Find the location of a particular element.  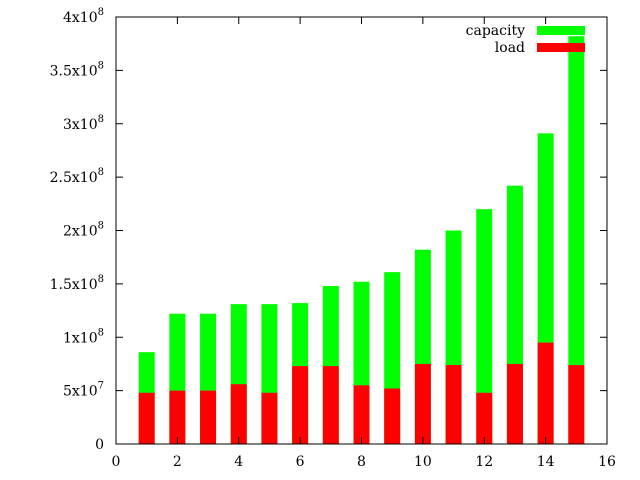

y-tick-label: 5x10⁷ is located at coordinates (83, 390).